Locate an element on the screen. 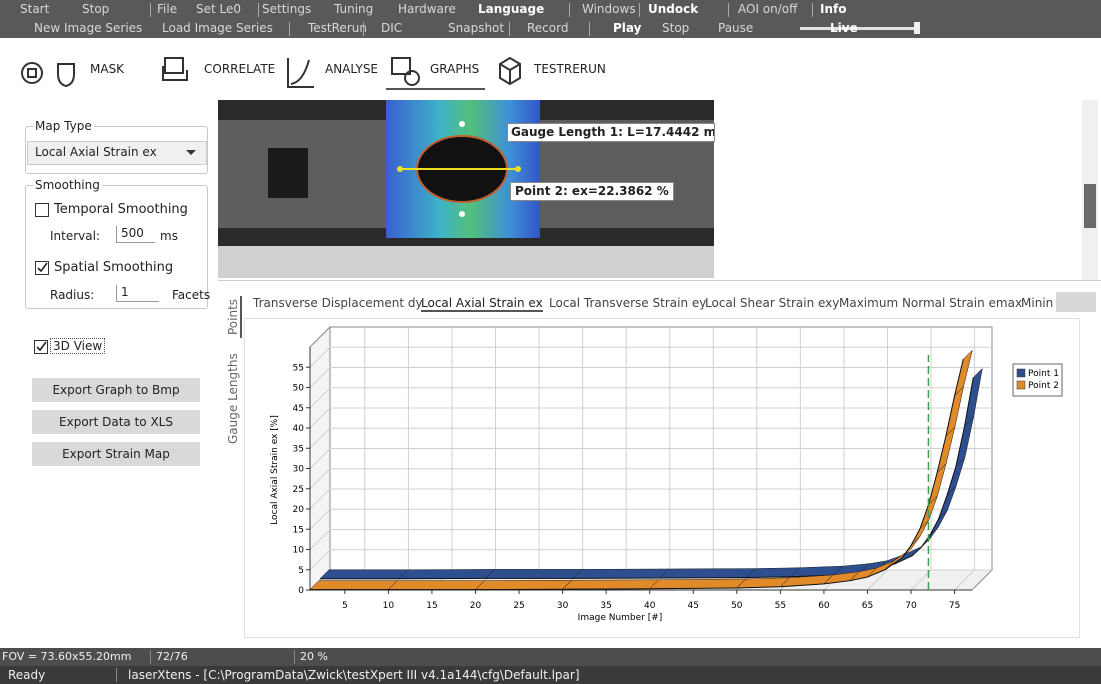 This screenshot has height=684, width=1101. x-tick-label: 60 is located at coordinates (824, 606).